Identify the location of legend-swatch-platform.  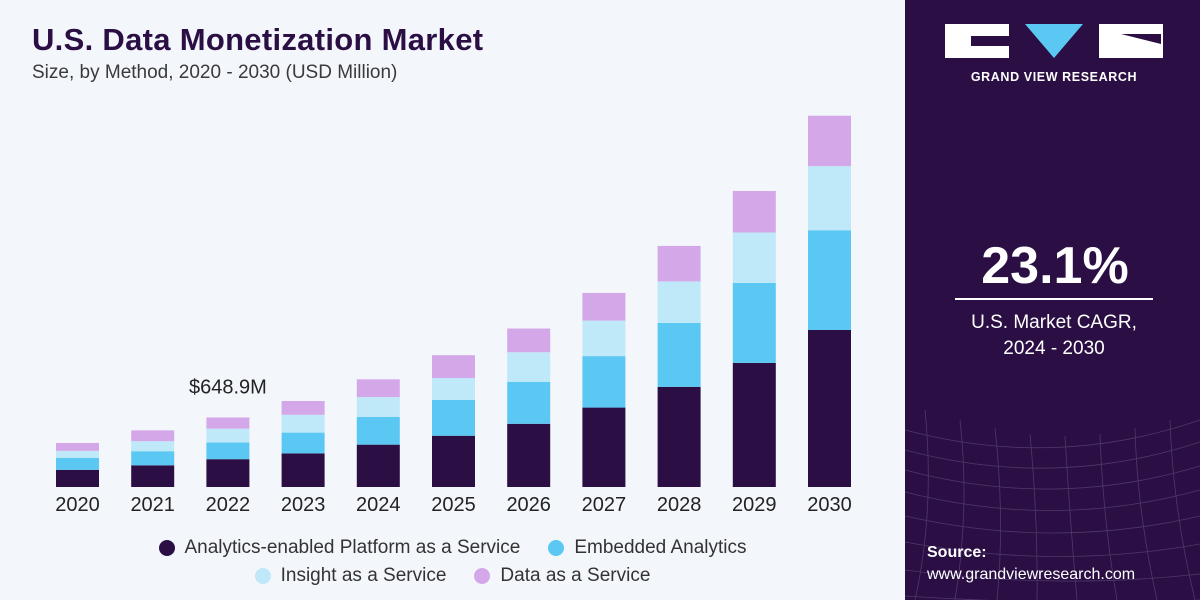
(166, 548).